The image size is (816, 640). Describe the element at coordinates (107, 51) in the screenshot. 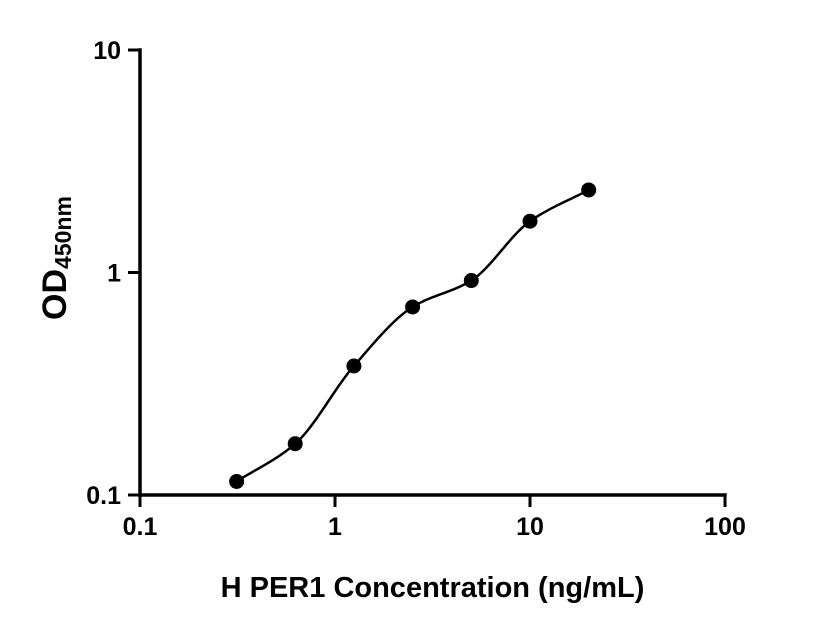

I see `y-axis-tick-label: 10` at that location.